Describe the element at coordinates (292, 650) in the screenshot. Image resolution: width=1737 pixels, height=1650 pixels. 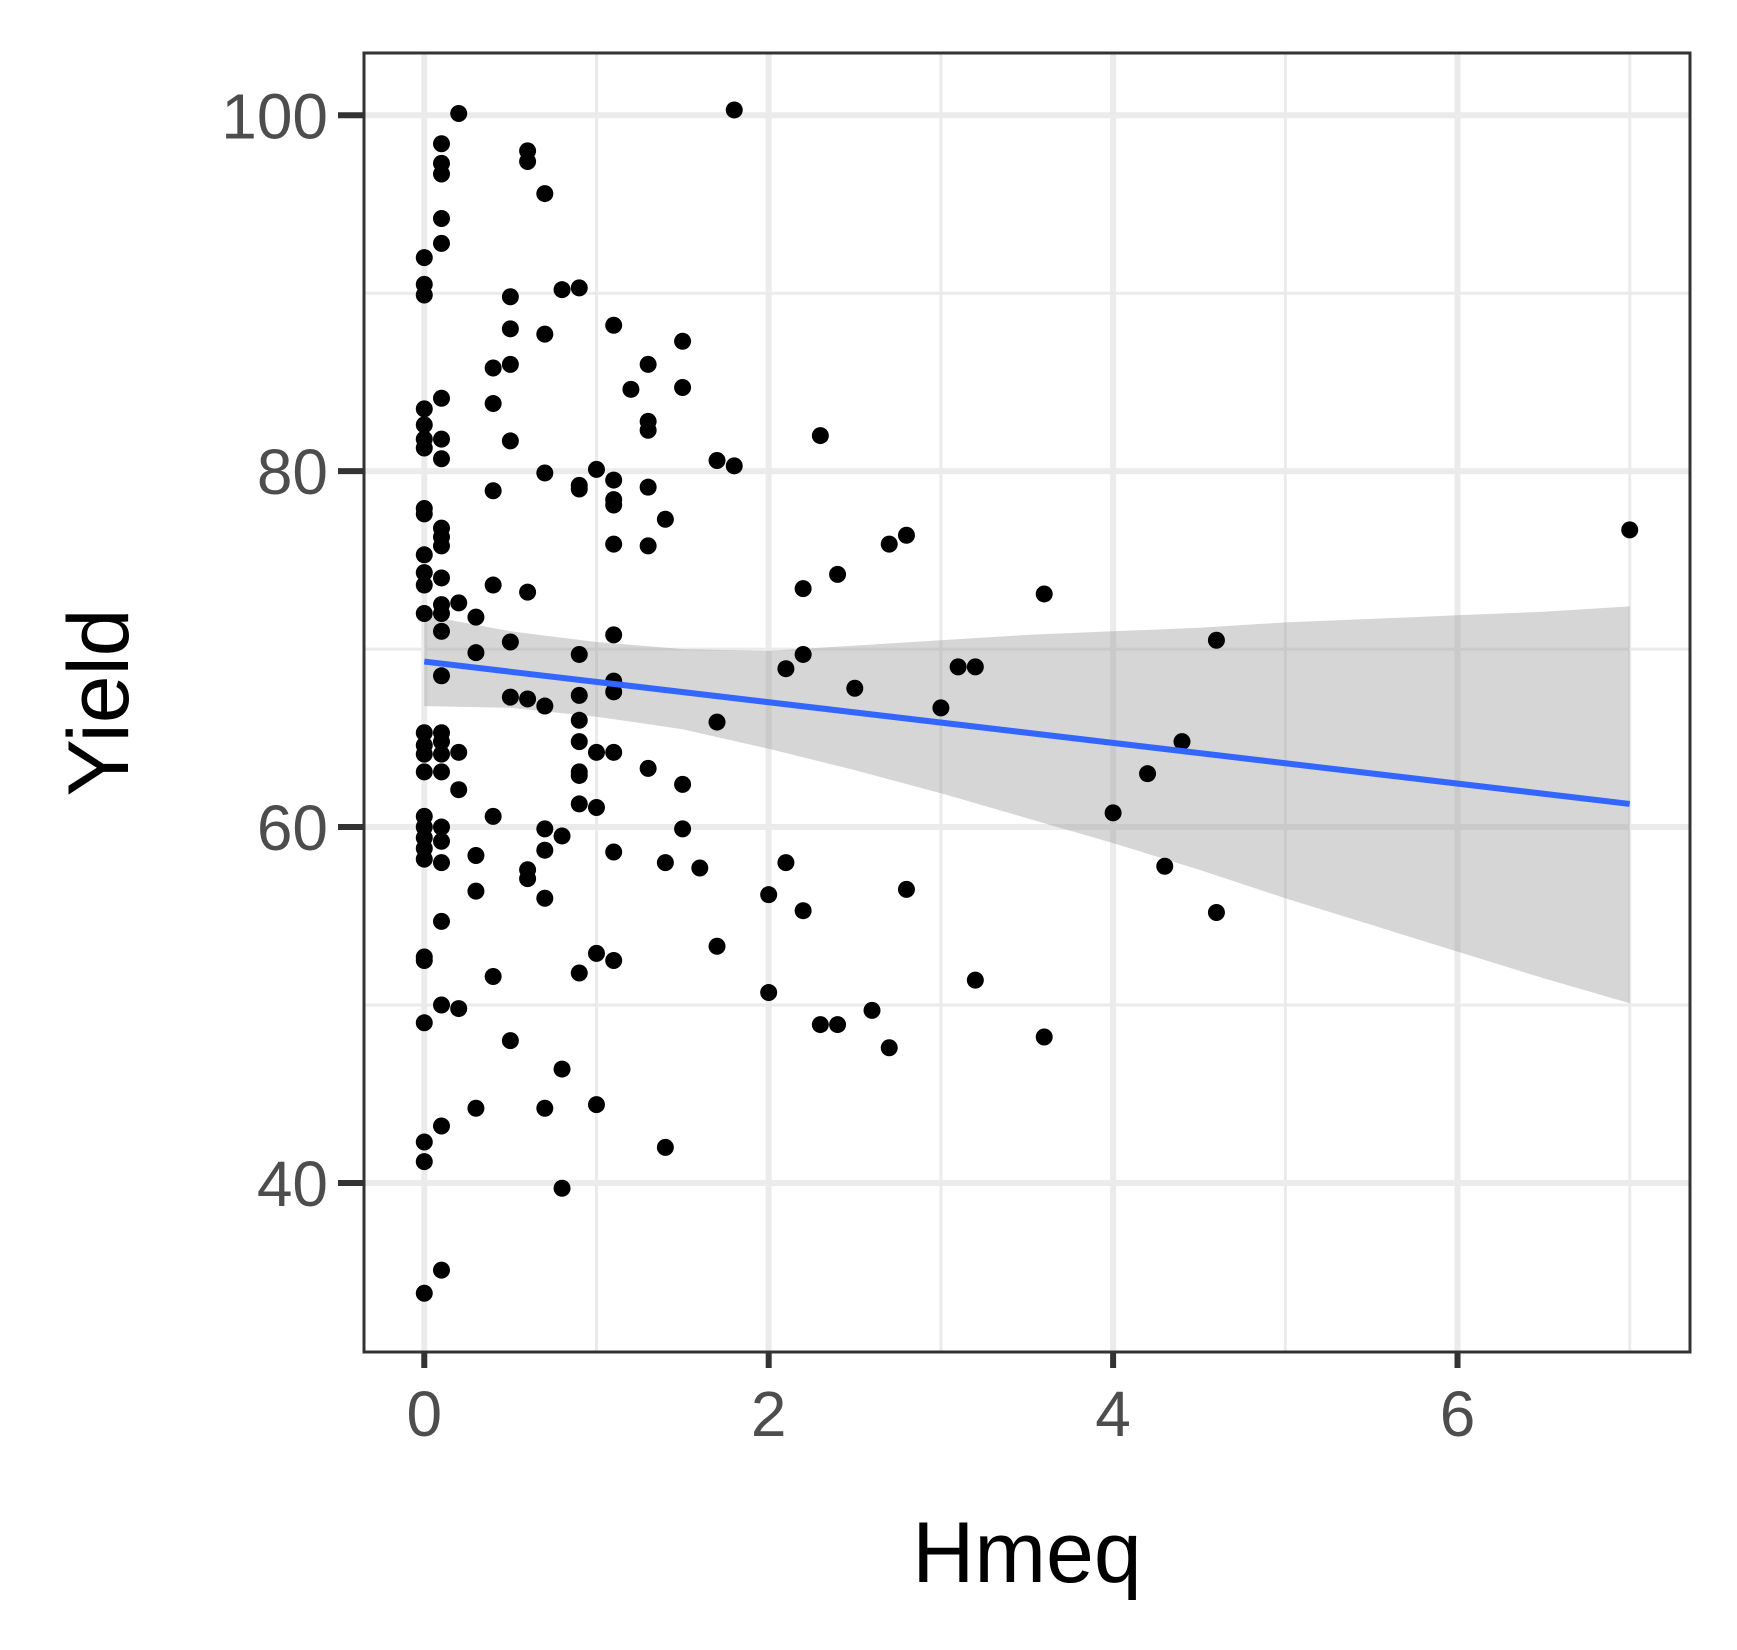
I see `y-axis-ticks: 40 60 80 100` at that location.